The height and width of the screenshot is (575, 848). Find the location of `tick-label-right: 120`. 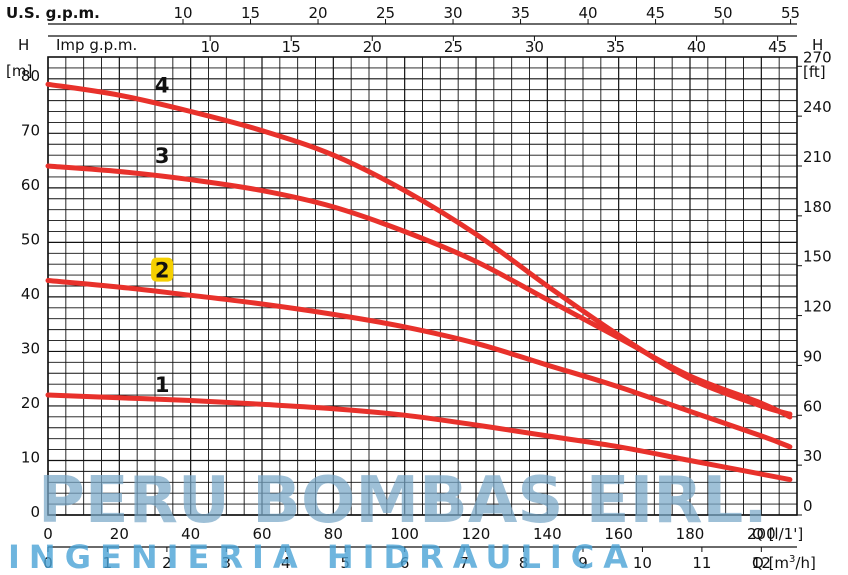

tick-label-right: 120 is located at coordinates (817, 307).